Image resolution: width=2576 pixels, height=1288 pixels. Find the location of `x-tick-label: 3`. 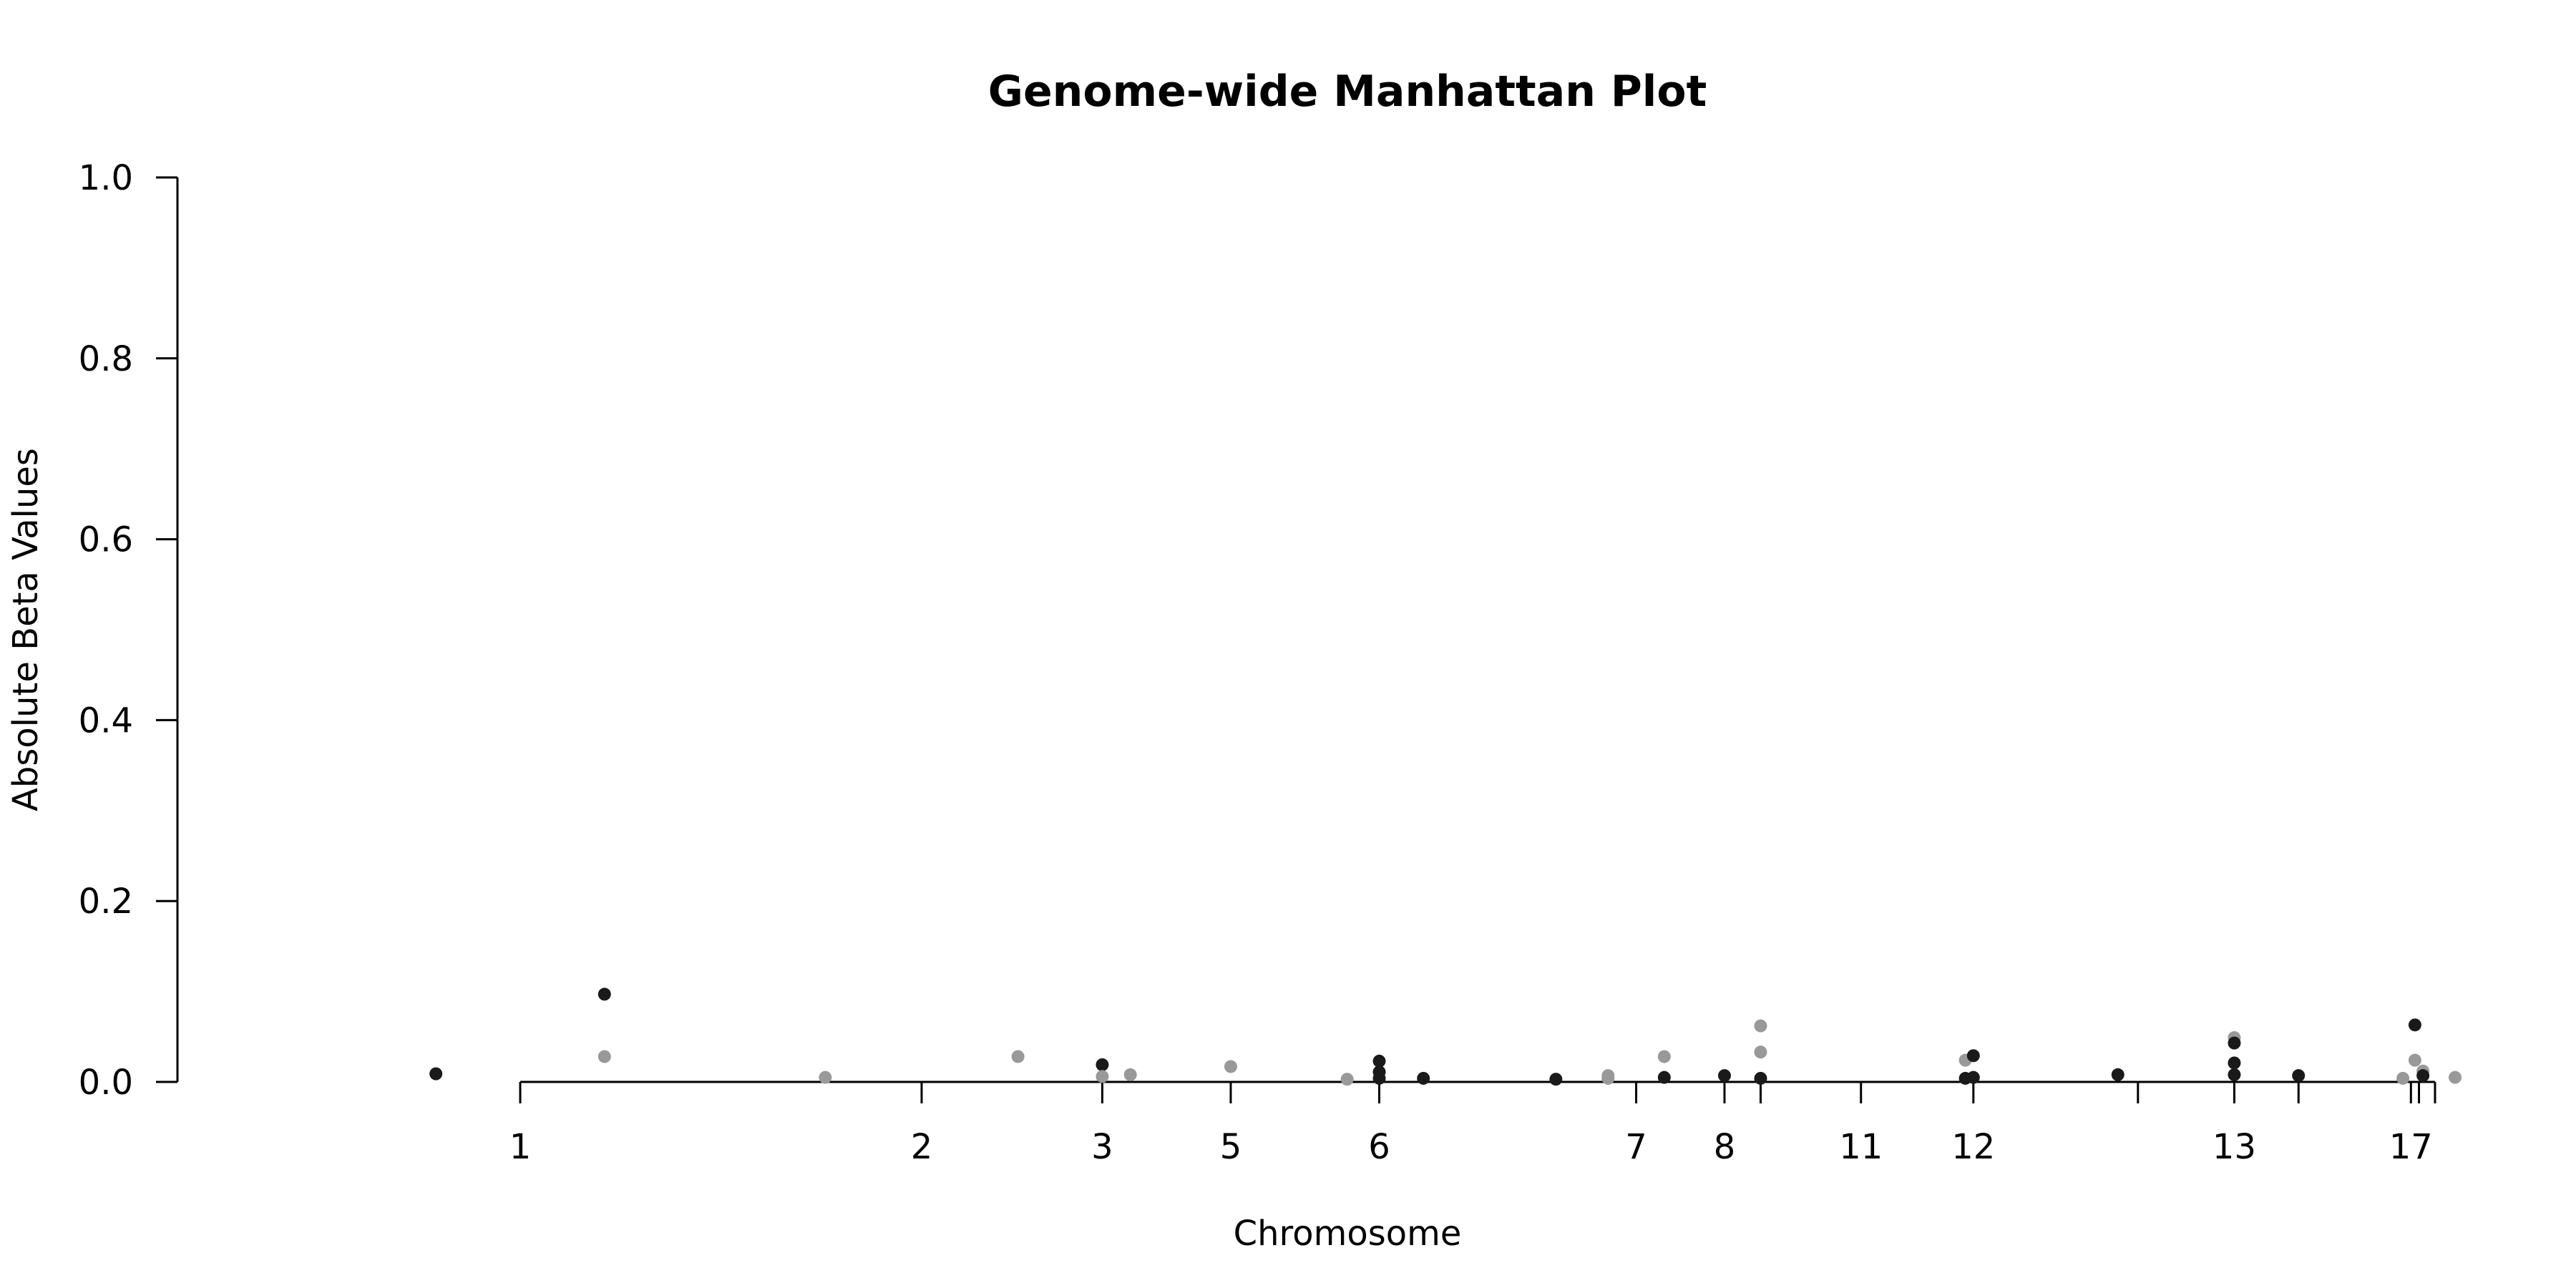

x-tick-label: 3 is located at coordinates (1102, 1147).